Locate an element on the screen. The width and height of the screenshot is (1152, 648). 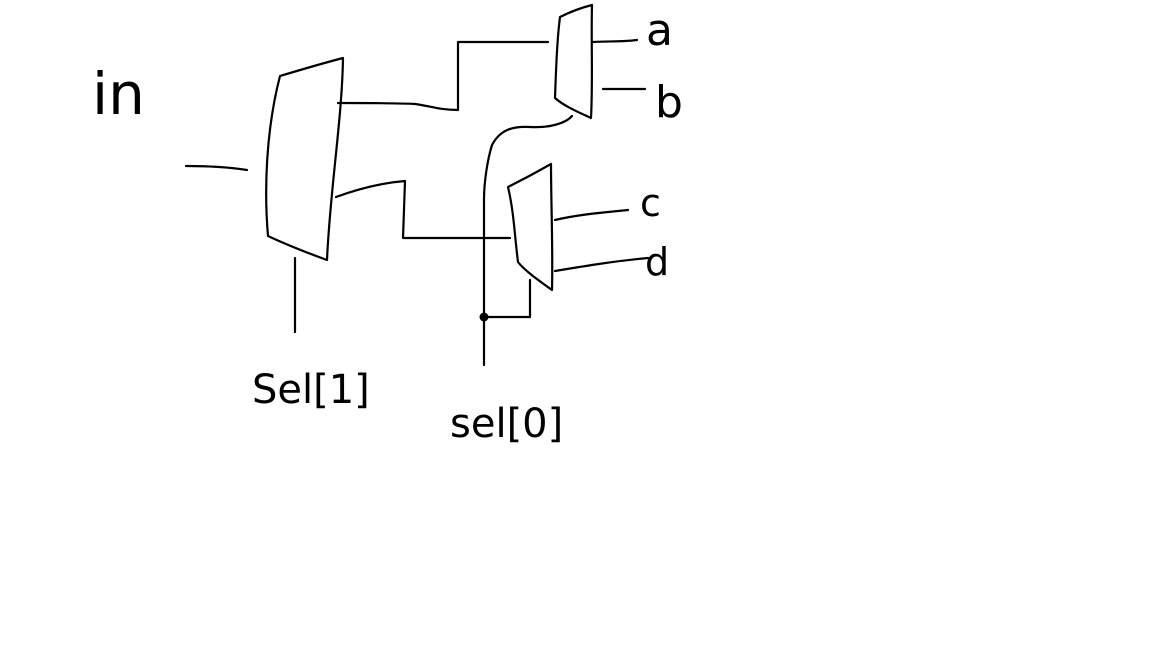
sel0-junction-dot is located at coordinates (484, 317).